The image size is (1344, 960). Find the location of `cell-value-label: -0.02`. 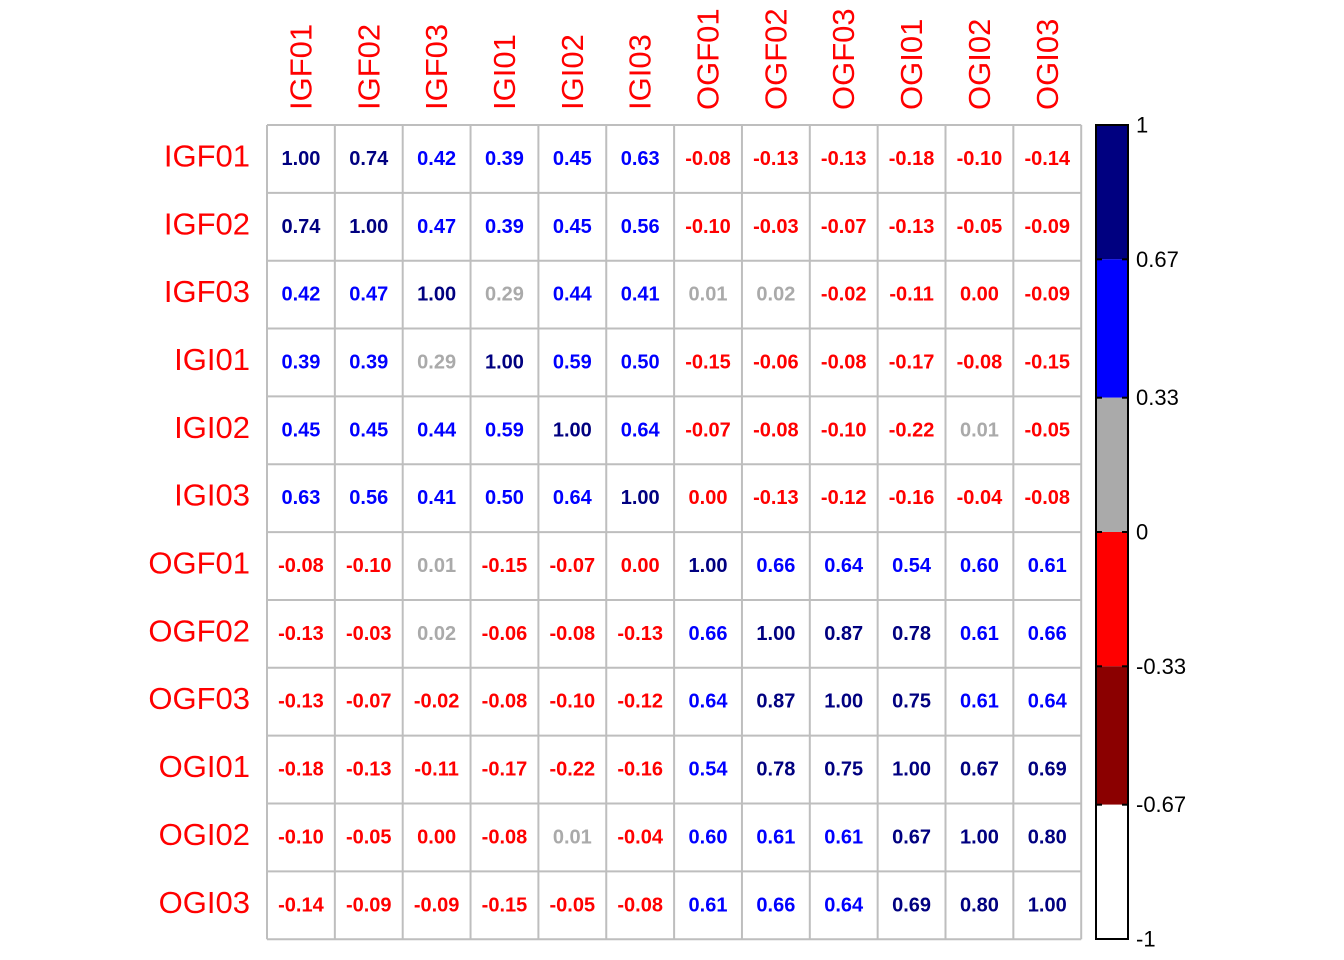

cell-value-label: -0.02 is located at coordinates (844, 295).